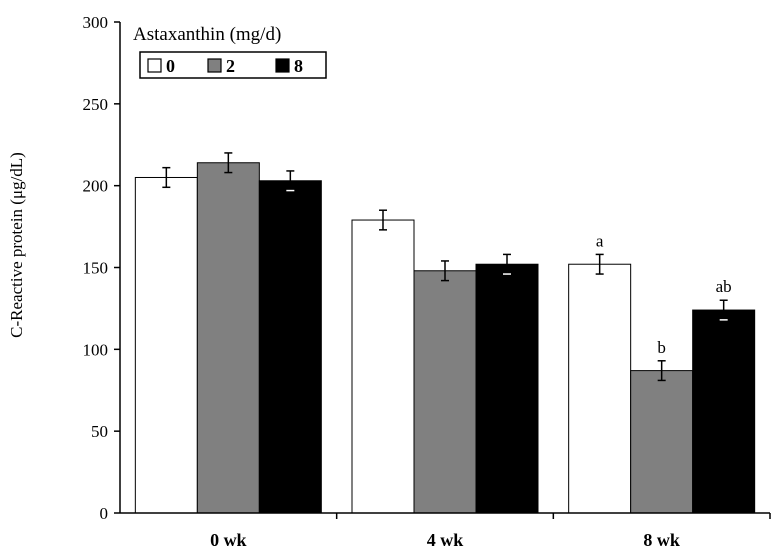  I want to click on bar-8-0wk, so click(290, 347).